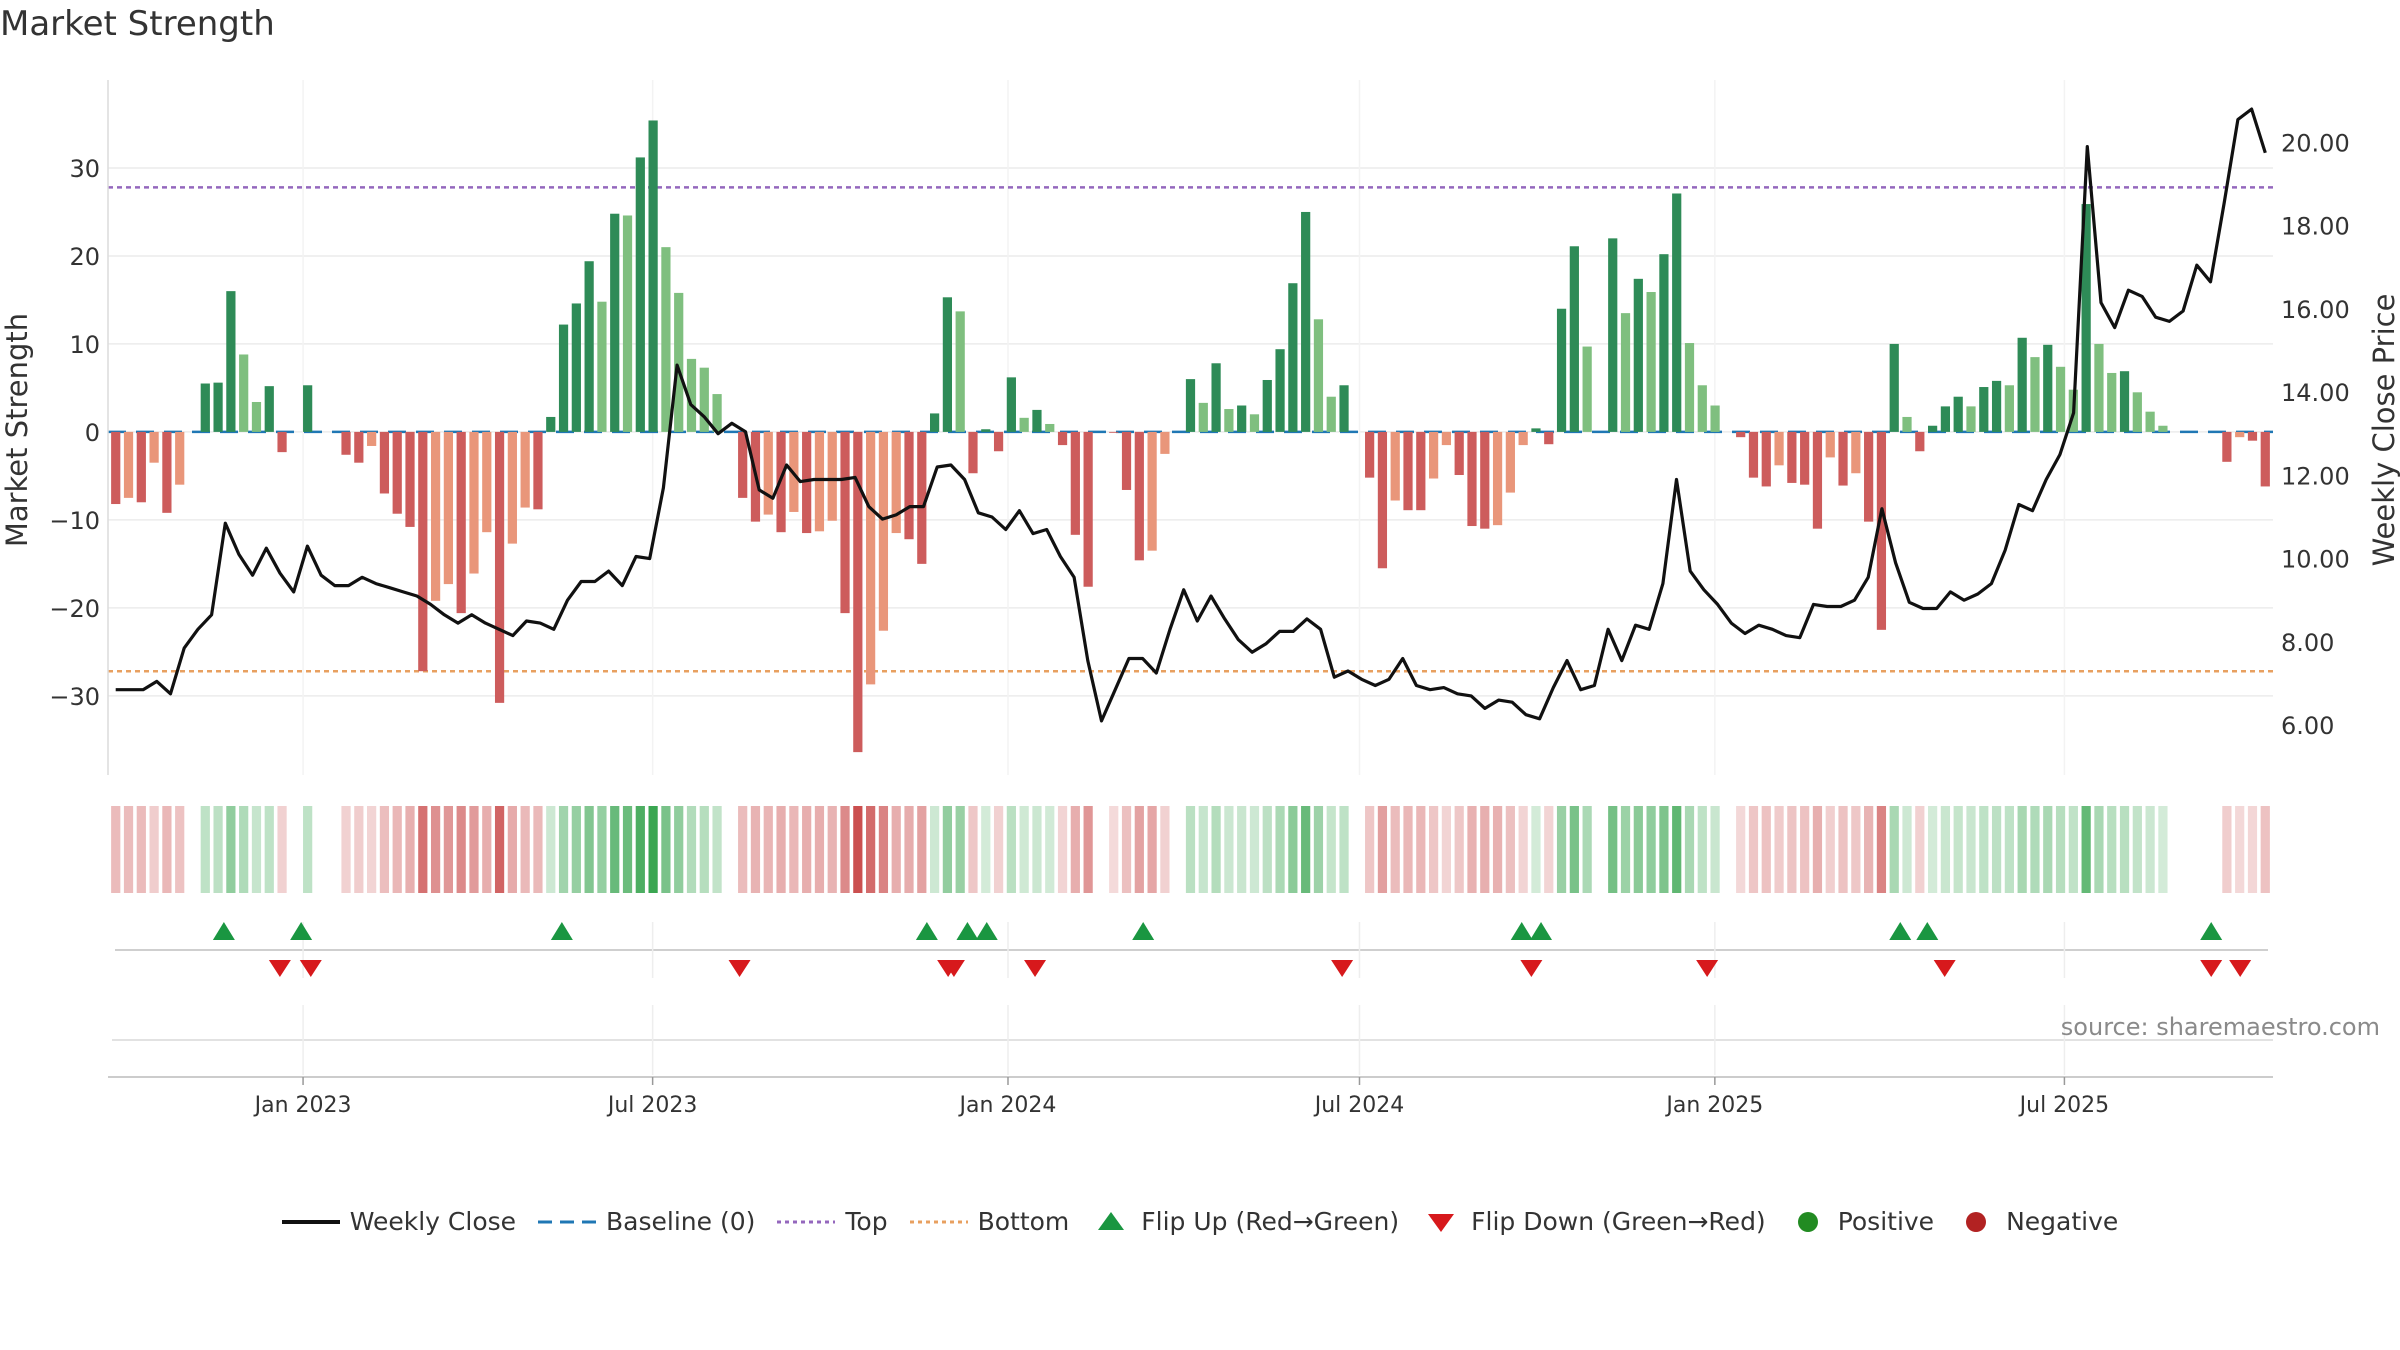 The width and height of the screenshot is (2400, 1350). Describe the element at coordinates (1111, 1220) in the screenshot. I see `triangle-up-icon` at that location.